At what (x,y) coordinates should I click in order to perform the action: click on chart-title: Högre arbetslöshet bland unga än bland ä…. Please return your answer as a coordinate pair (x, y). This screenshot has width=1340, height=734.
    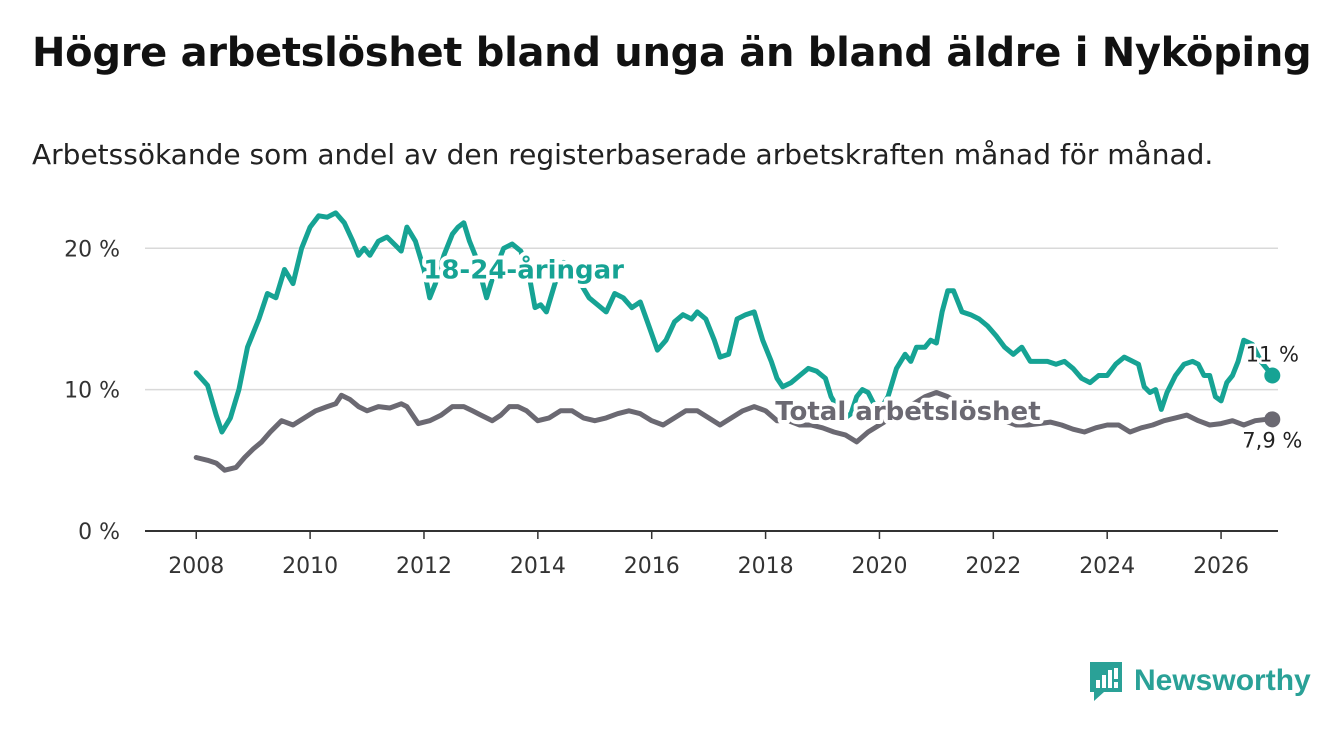
    Looking at the image, I should click on (672, 53).